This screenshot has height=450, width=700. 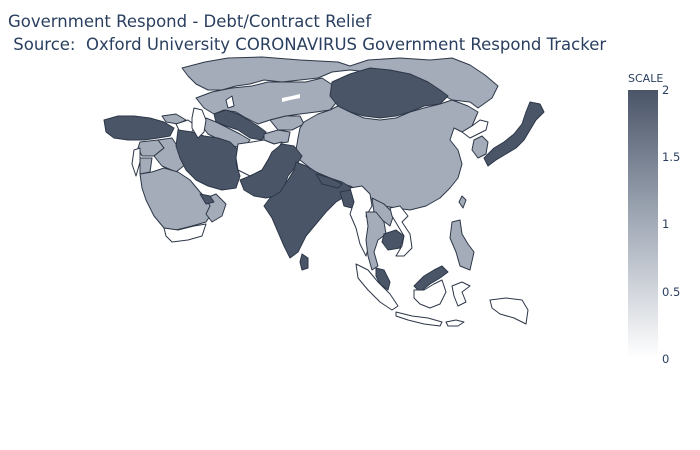 I want to click on country-indonesia-java, so click(x=419, y=319).